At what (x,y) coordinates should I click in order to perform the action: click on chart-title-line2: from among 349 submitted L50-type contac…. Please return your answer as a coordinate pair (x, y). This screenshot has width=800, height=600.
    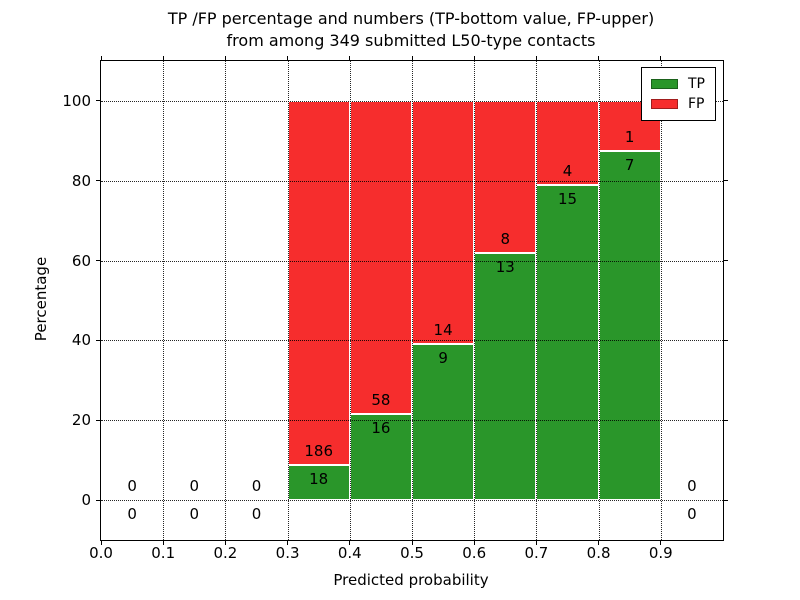
    Looking at the image, I should click on (411, 40).